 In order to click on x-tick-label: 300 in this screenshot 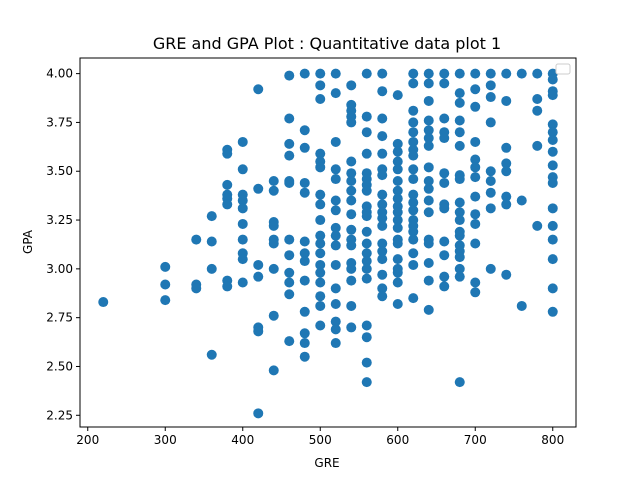, I will do `click(165, 440)`.